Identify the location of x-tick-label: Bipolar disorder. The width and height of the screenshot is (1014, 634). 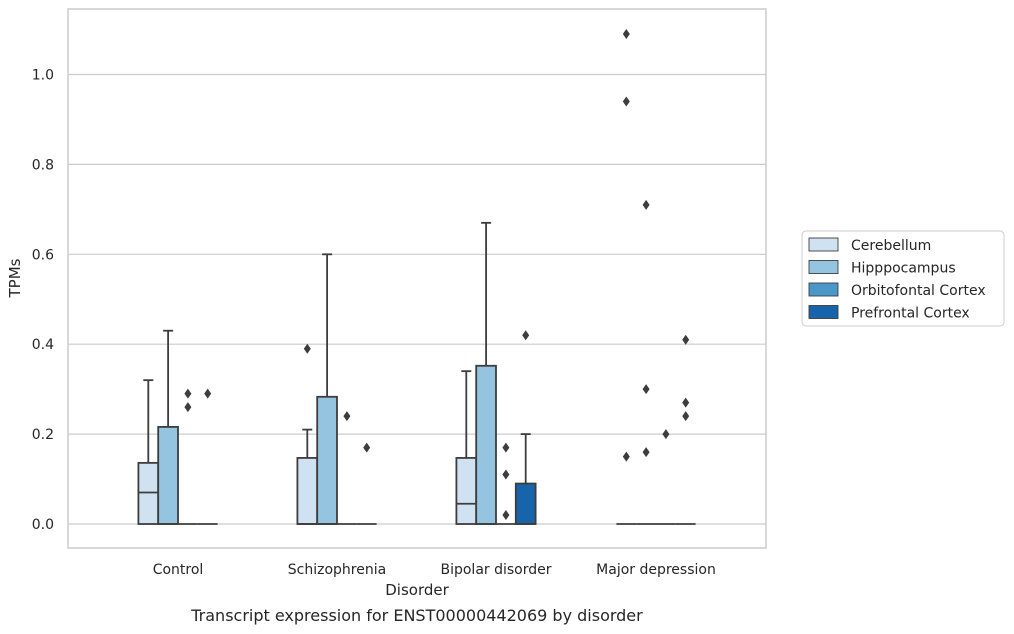
(495, 570).